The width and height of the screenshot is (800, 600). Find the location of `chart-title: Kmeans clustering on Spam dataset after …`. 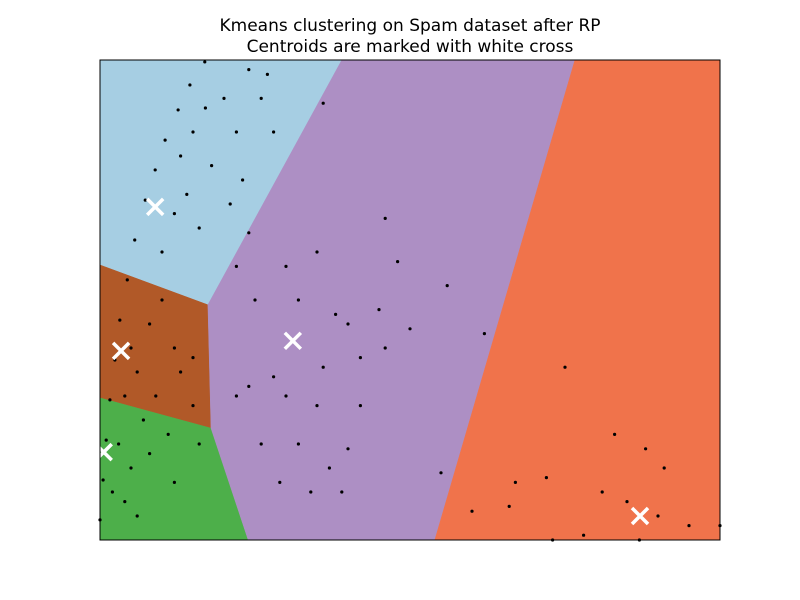

chart-title: Kmeans clustering on Spam dataset after … is located at coordinates (409, 26).